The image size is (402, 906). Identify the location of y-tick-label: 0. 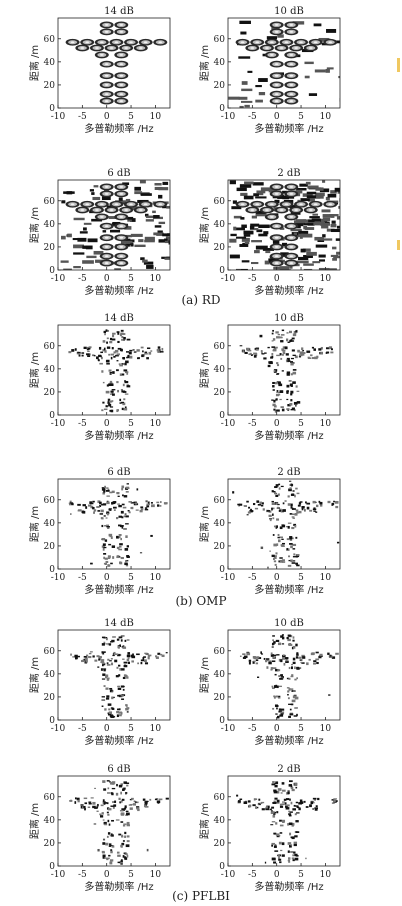
(222, 416).